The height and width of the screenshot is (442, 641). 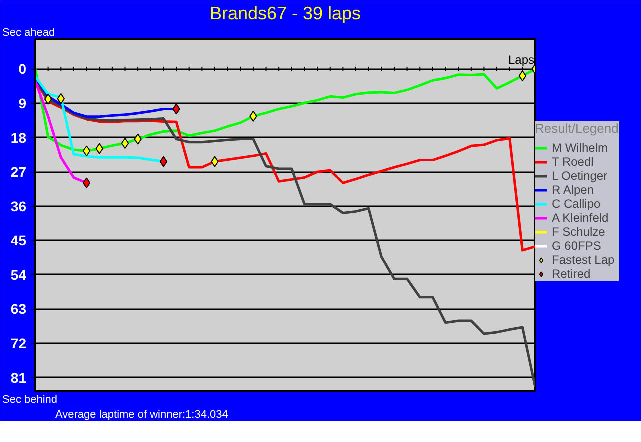 I want to click on legend-label: A Kleinfeld, so click(x=580, y=218).